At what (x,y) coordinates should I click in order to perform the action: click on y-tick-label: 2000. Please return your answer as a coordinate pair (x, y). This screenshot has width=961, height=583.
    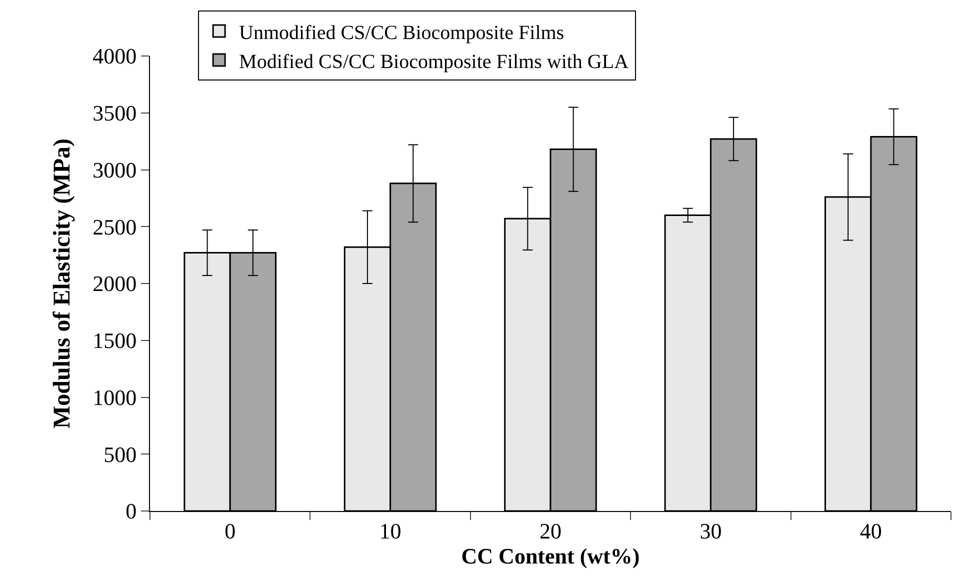
    Looking at the image, I should click on (114, 283).